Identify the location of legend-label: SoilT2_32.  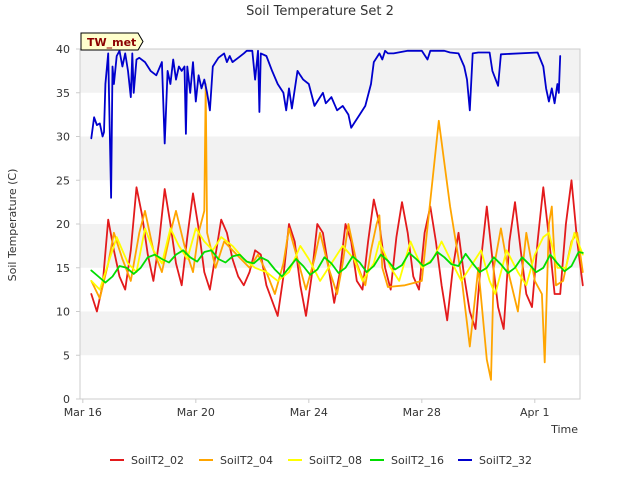
(505, 460).